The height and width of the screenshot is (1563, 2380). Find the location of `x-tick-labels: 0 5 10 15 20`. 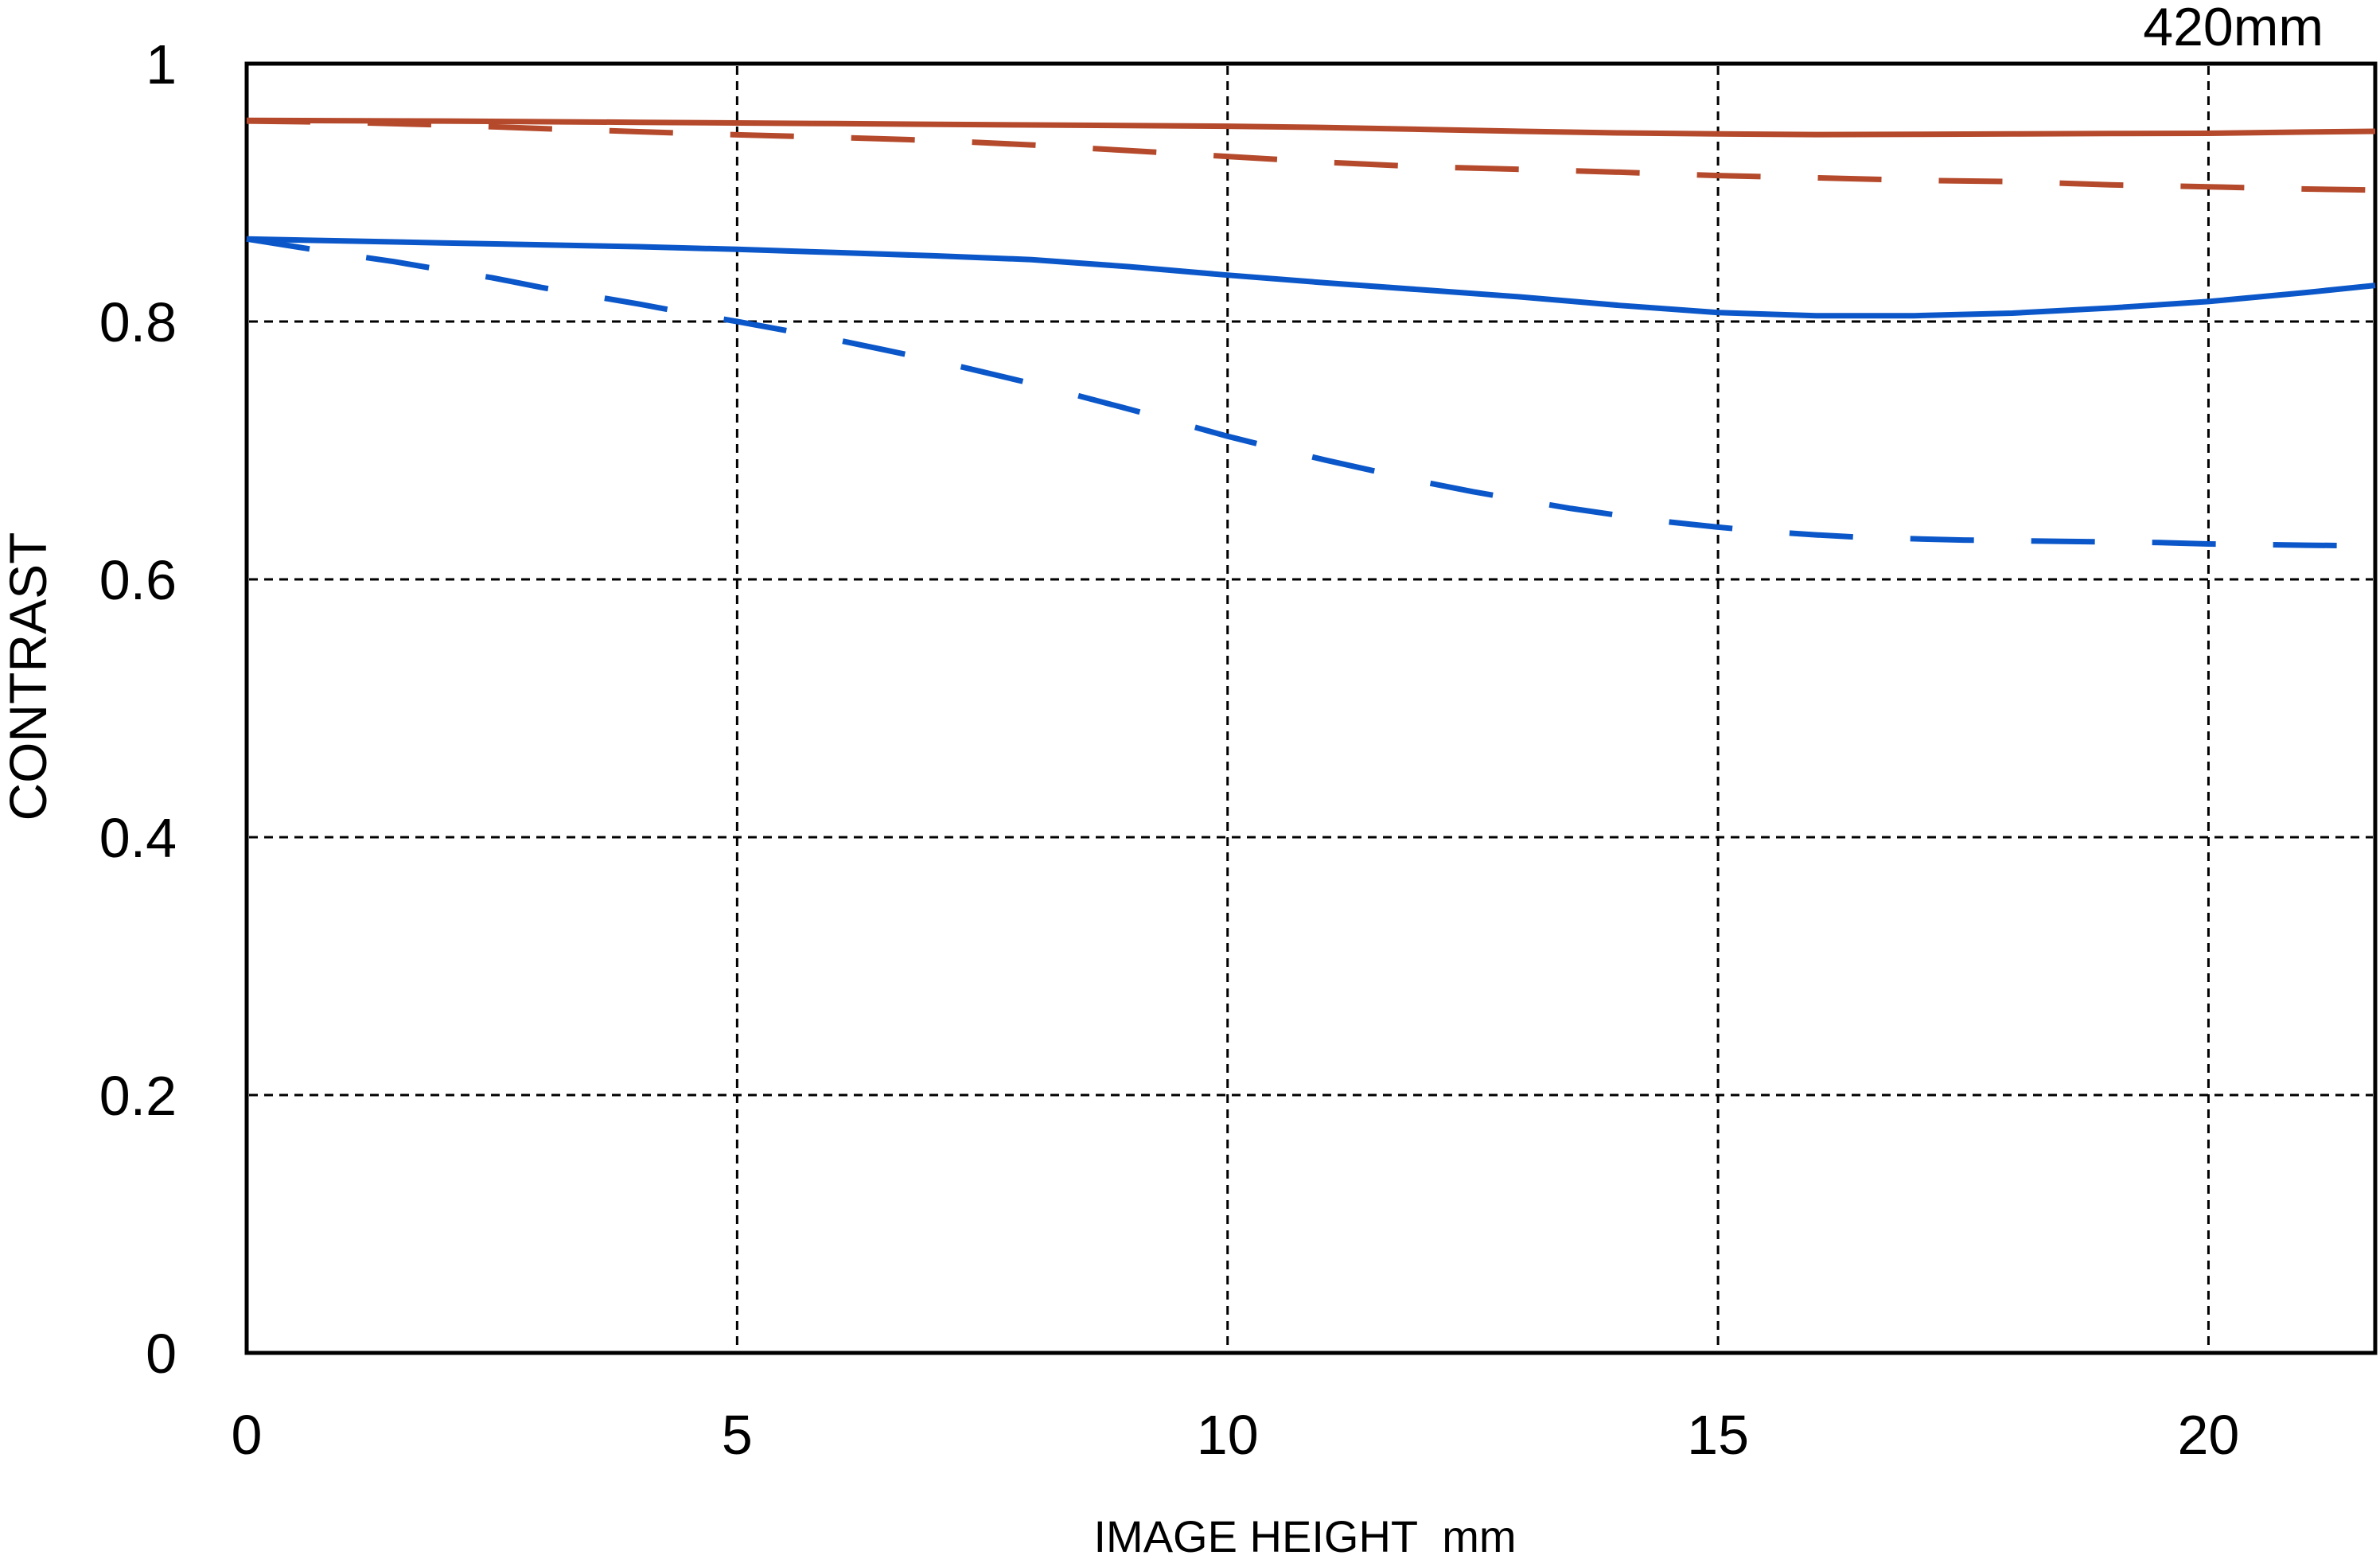

x-tick-labels: 0 5 10 15 20 is located at coordinates (1236, 1435).